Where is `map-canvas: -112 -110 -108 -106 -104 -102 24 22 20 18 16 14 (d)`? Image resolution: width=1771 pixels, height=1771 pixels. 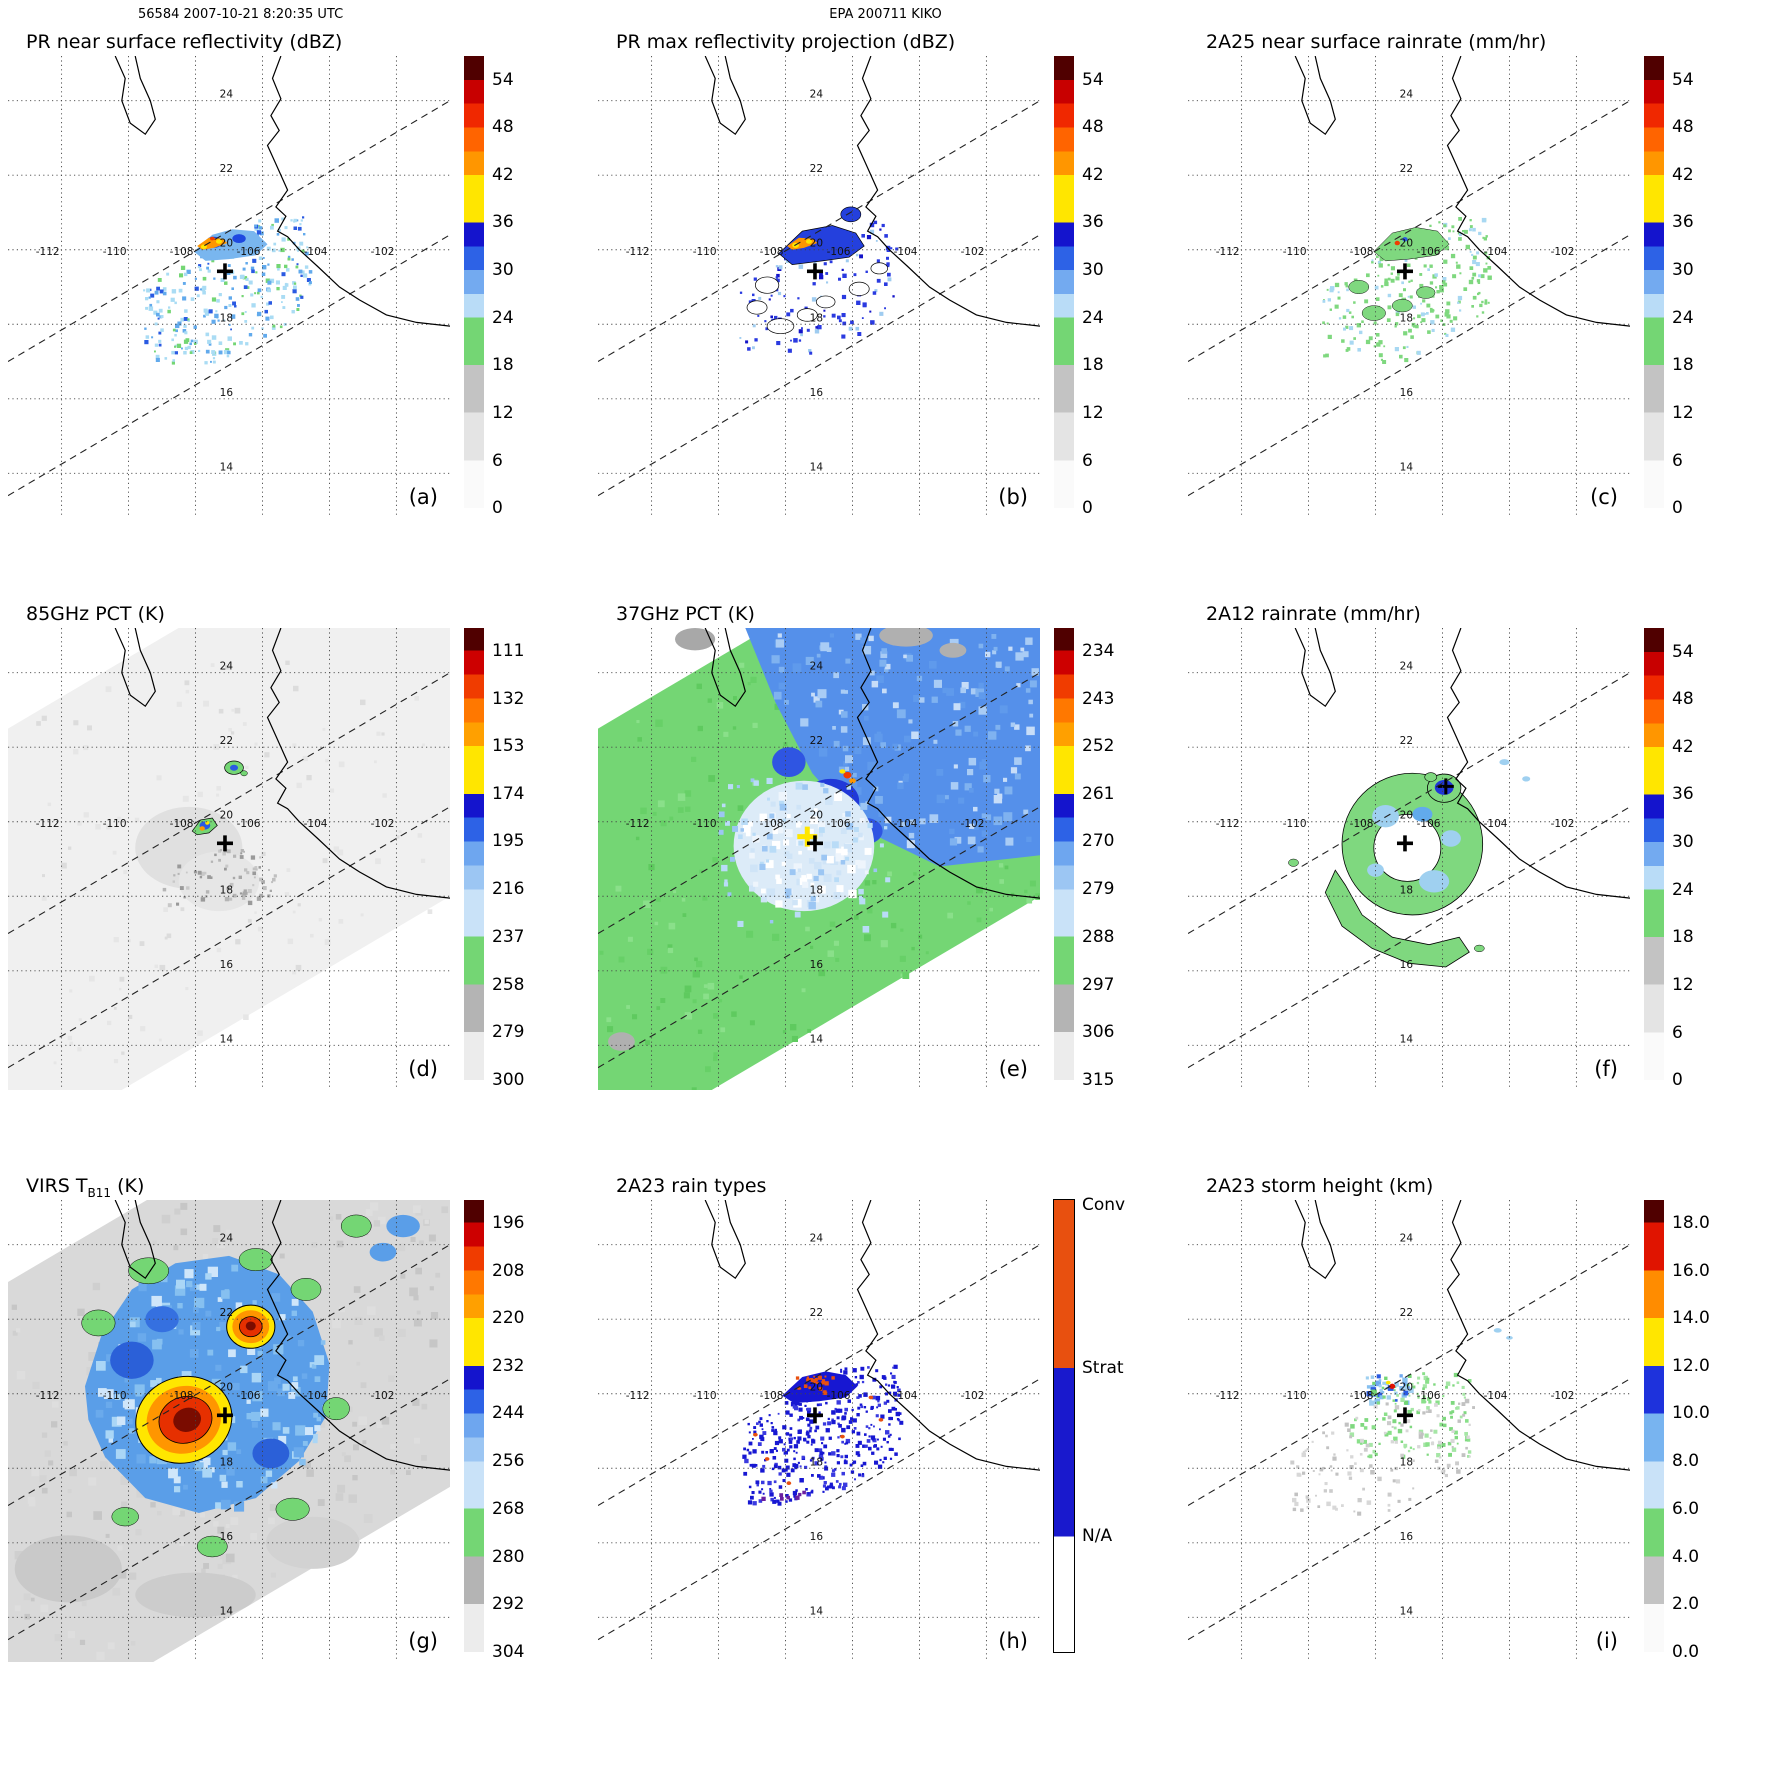 map-canvas: -112 -110 -108 -106 -104 -102 24 22 20 18 16 14 (d) is located at coordinates (229, 859).